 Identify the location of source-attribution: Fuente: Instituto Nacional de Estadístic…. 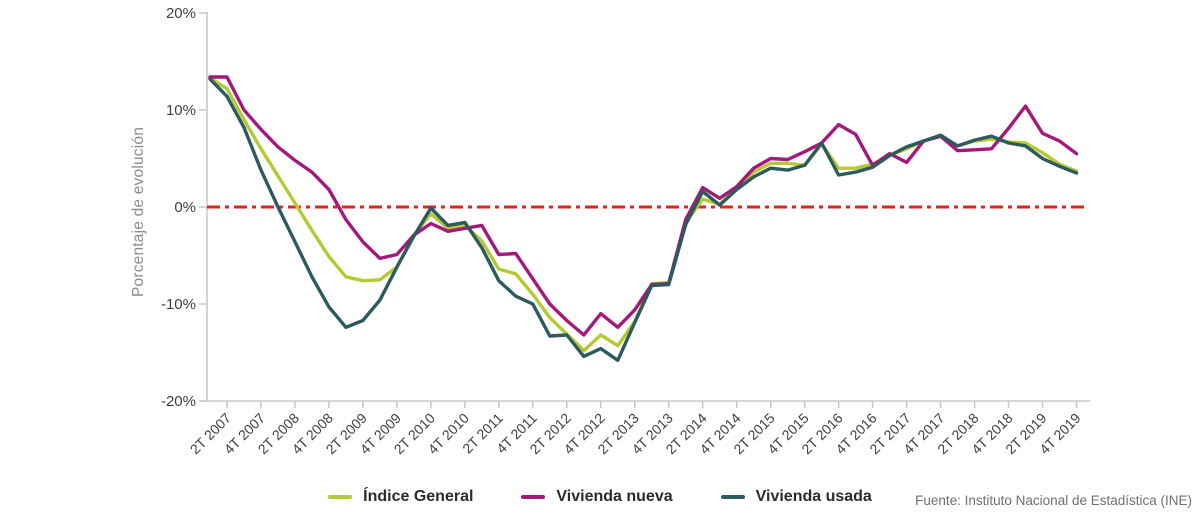
(1053, 500).